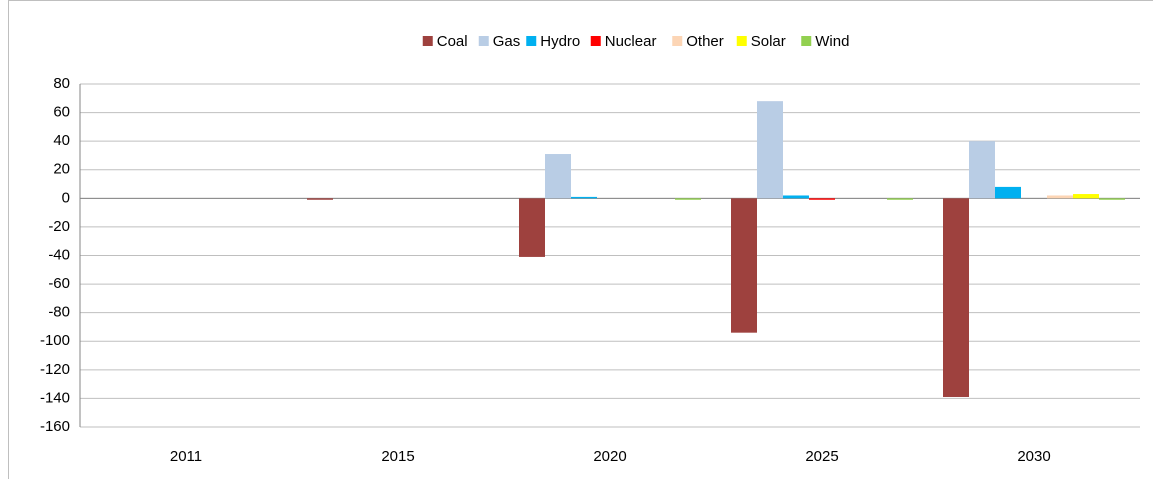 The image size is (1153, 479). What do you see at coordinates (821, 456) in the screenshot?
I see `x-tick-label: 2025` at bounding box center [821, 456].